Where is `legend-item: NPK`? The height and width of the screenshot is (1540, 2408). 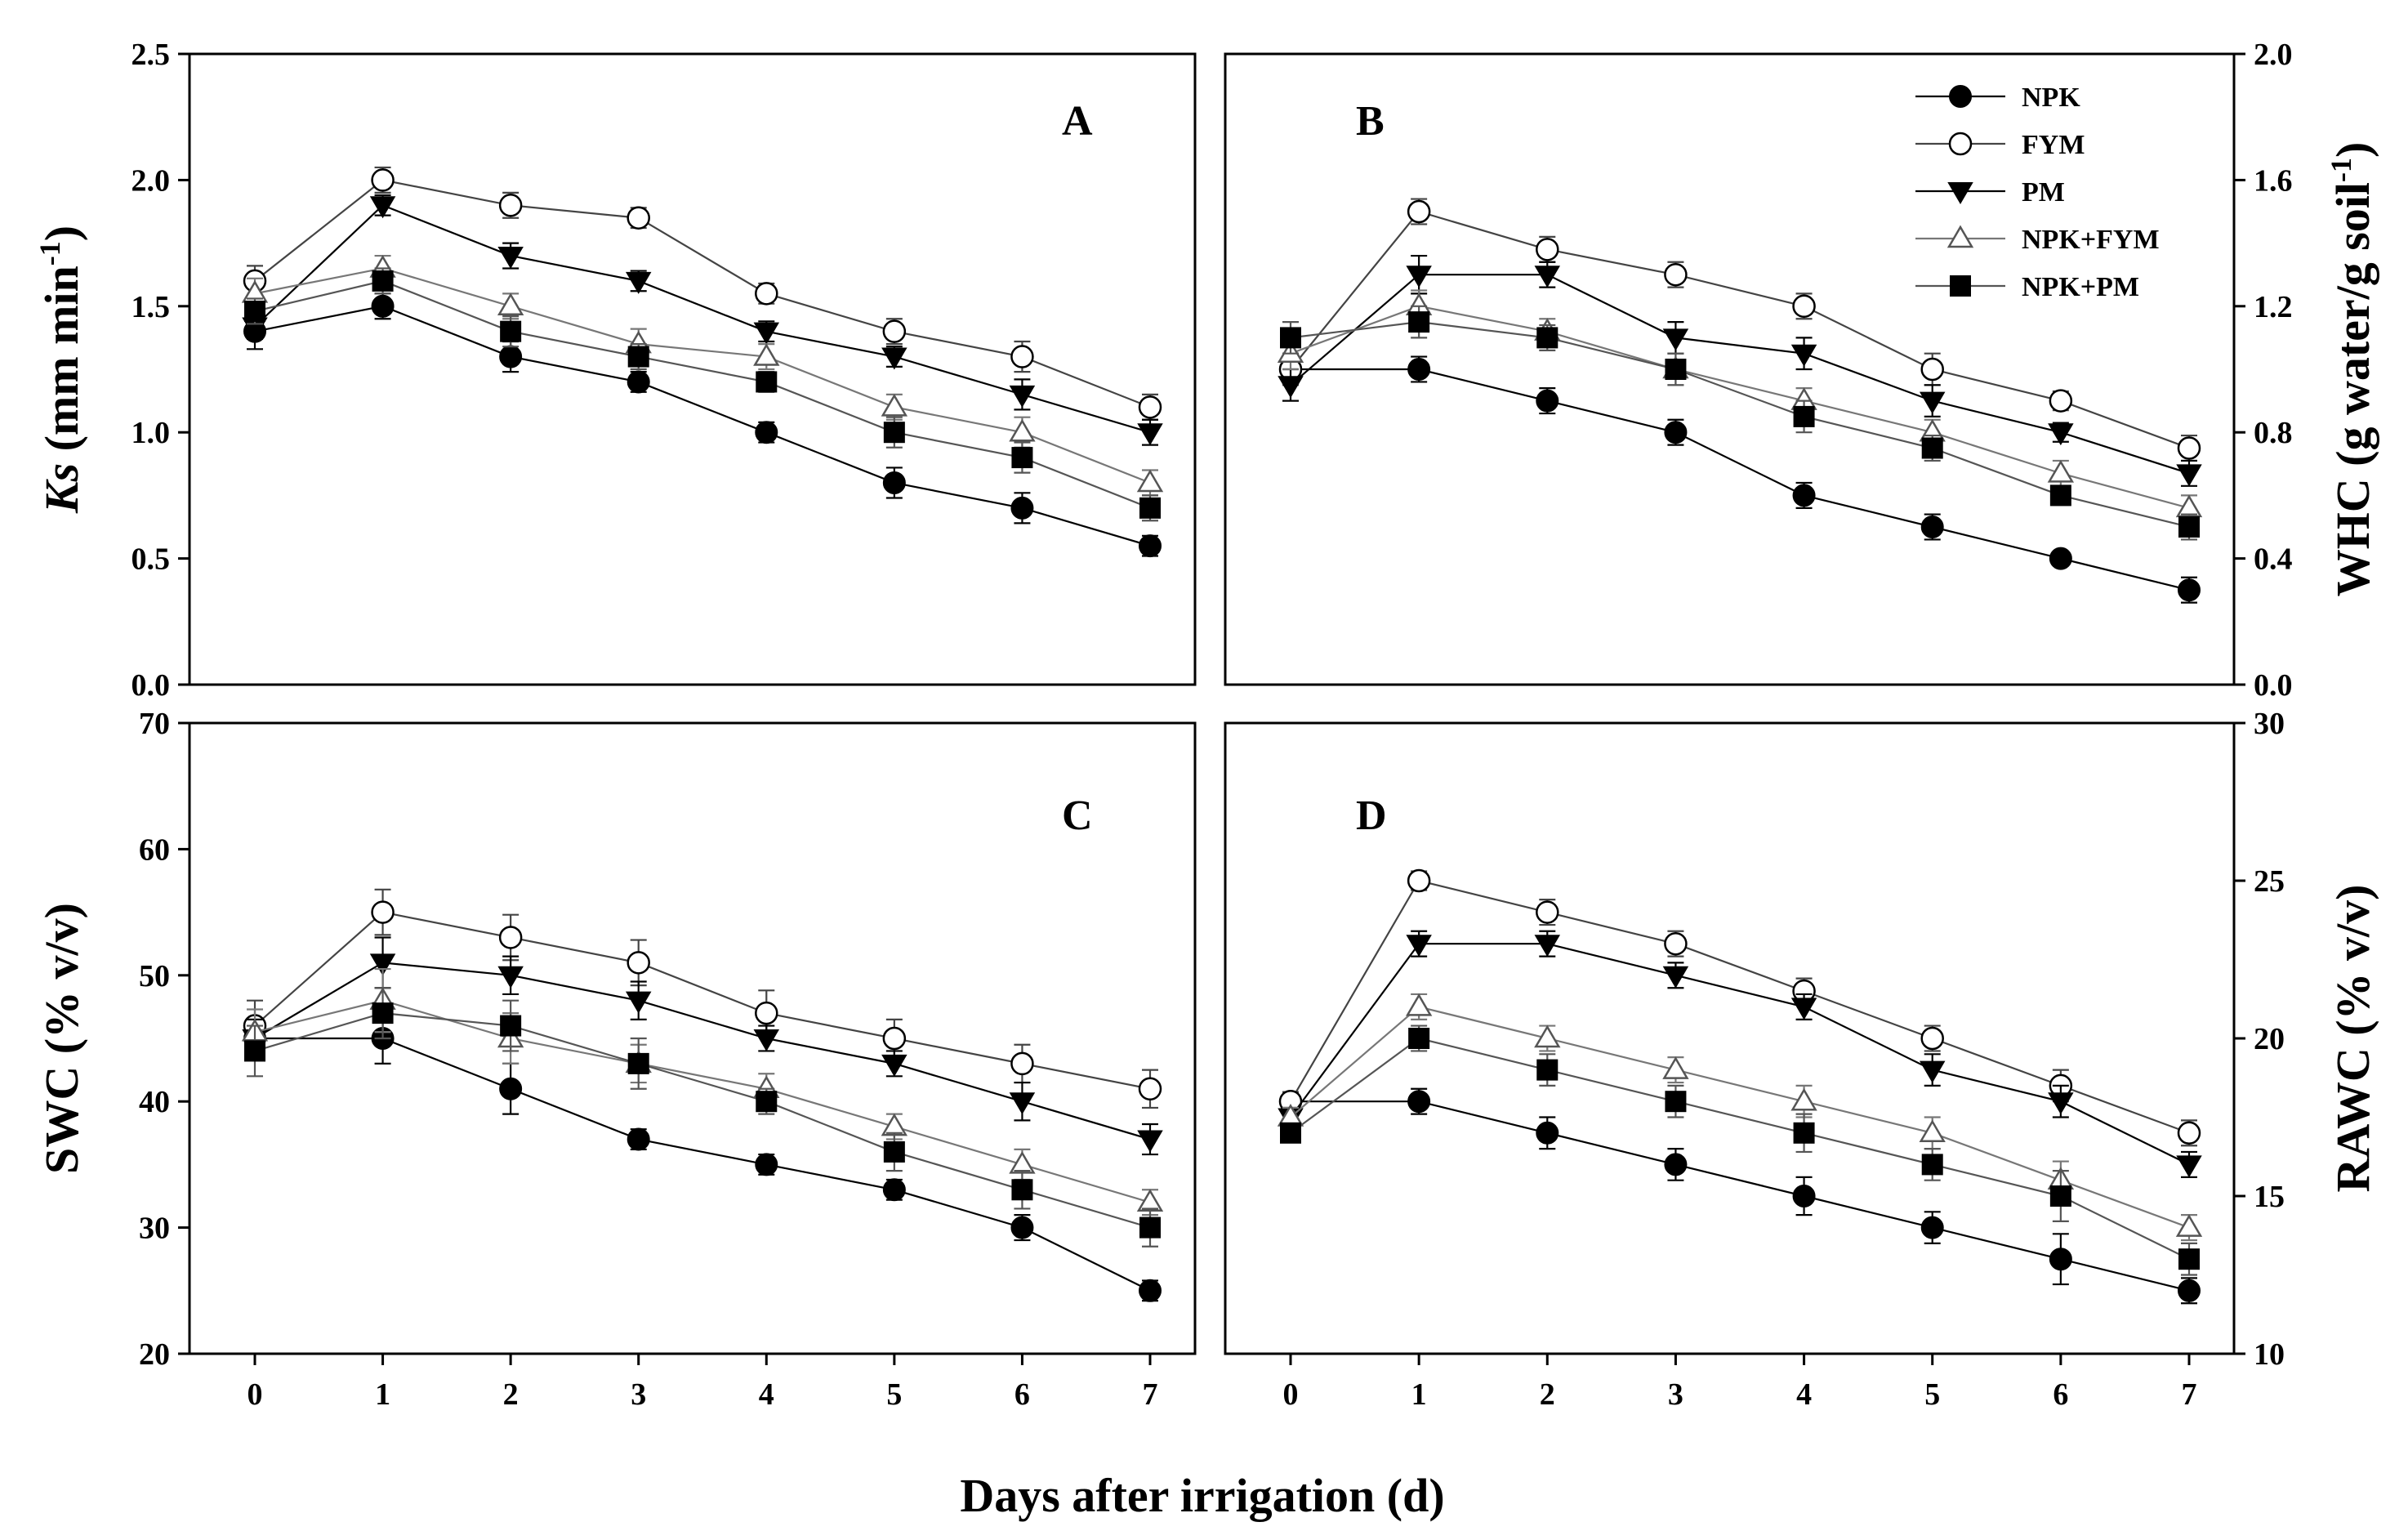
legend-item: NPK is located at coordinates (1997, 98).